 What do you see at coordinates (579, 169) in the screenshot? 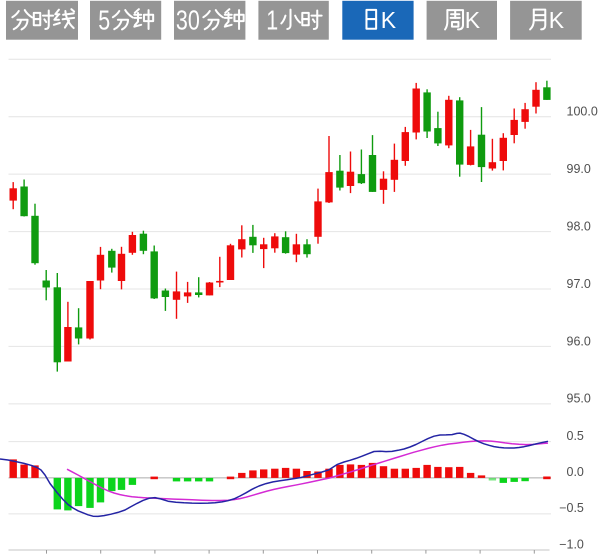
I see `svg-text: 99.0` at bounding box center [579, 169].